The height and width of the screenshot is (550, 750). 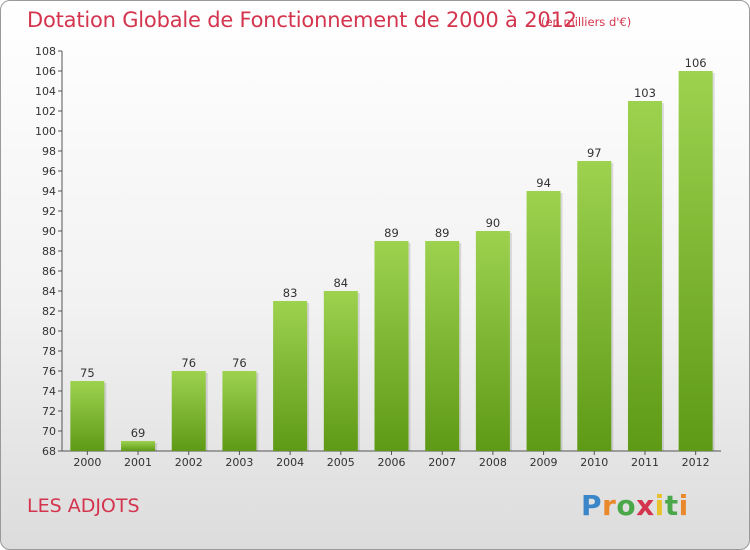 What do you see at coordinates (544, 462) in the screenshot?
I see `x-tick-label: 2009` at bounding box center [544, 462].